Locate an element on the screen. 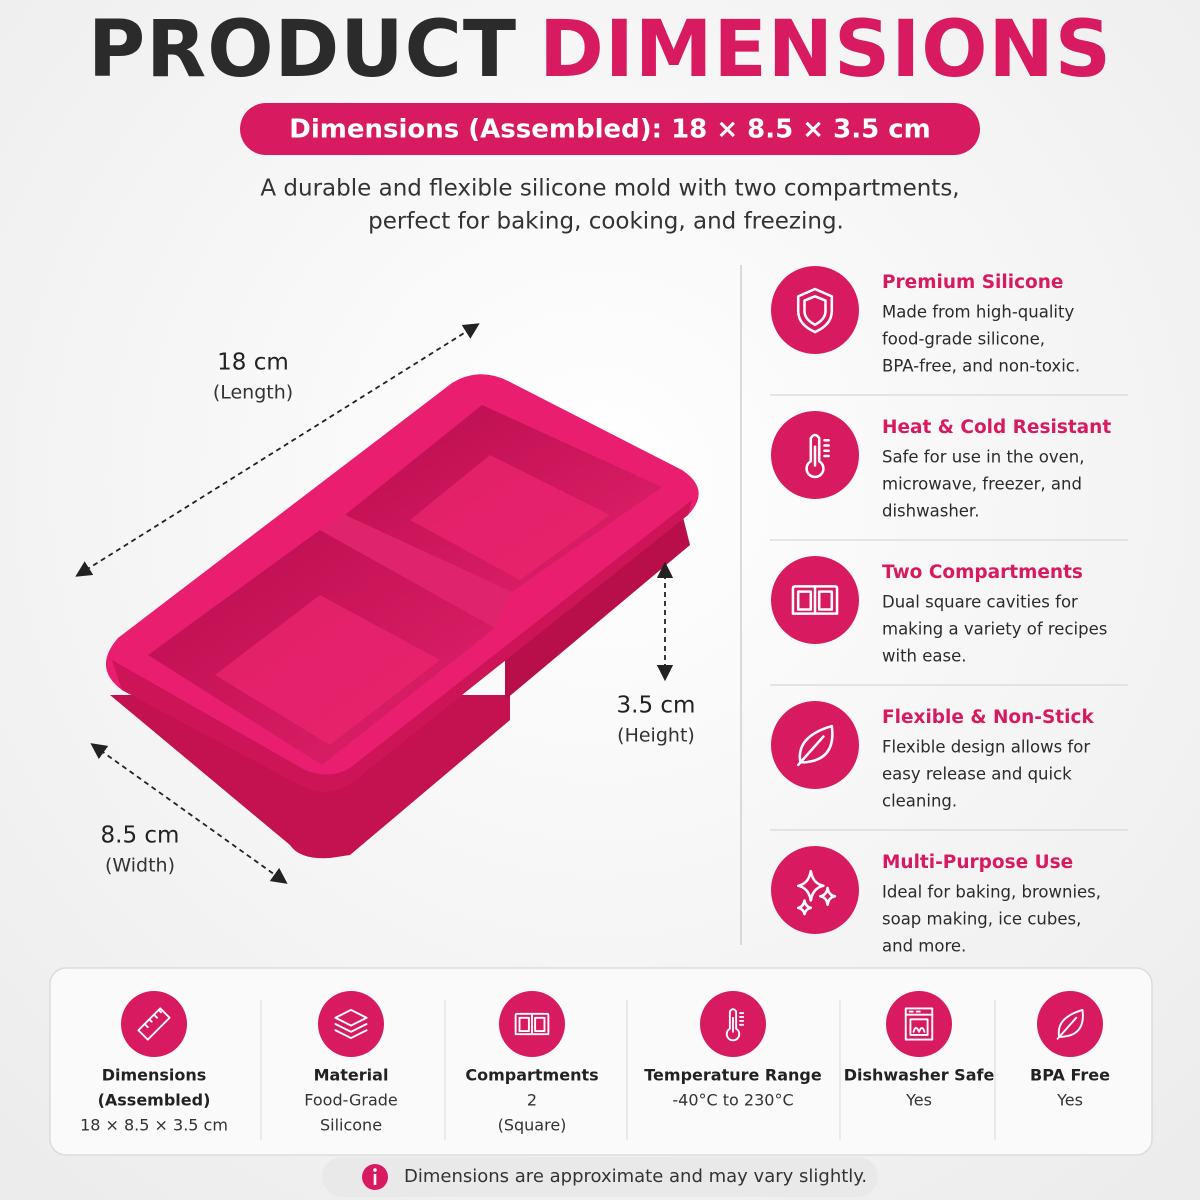  dimension-value: 3.5 cm is located at coordinates (656, 706).